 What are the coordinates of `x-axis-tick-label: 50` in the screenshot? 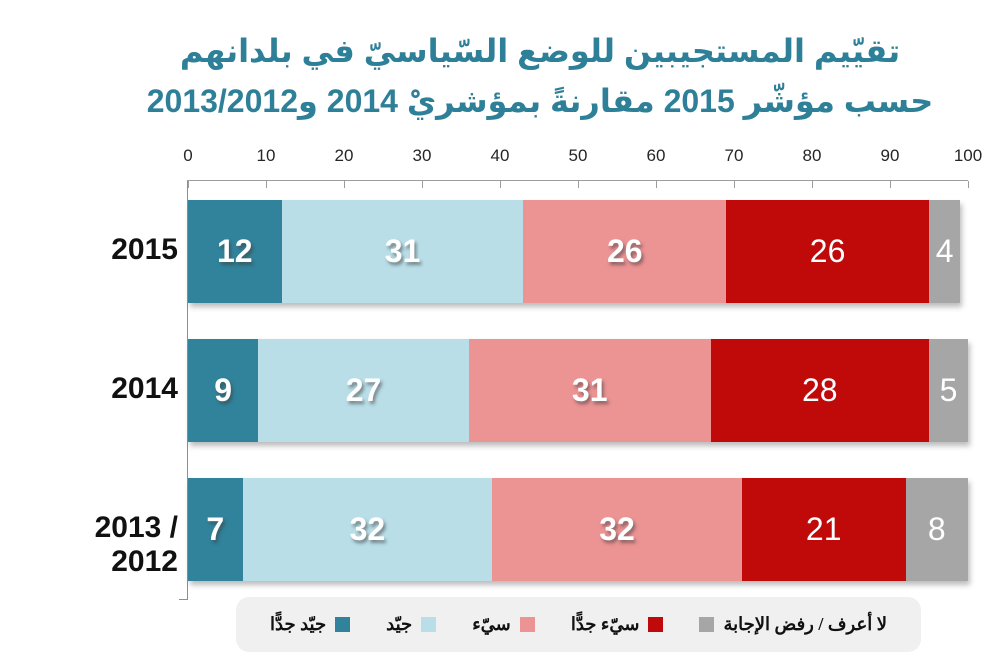 It's located at (578, 155).